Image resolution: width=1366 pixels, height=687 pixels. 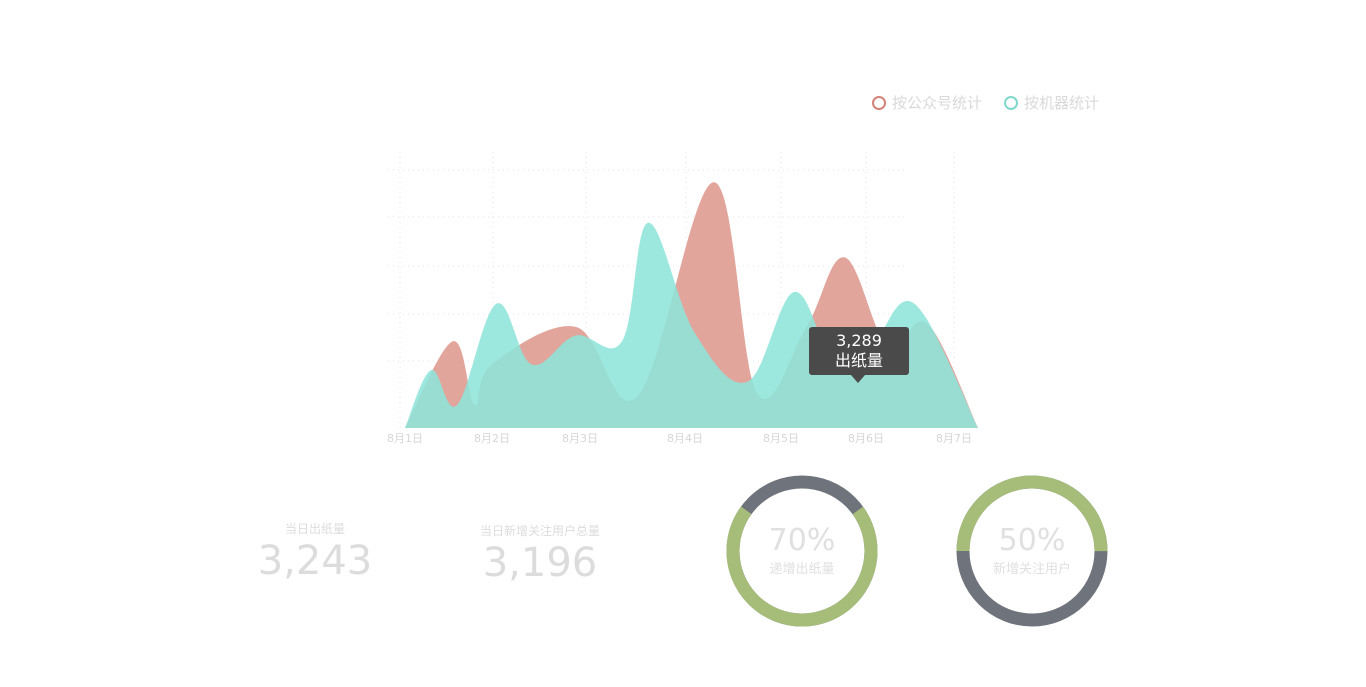 I want to click on x-tick-label: 8月5日, so click(x=781, y=438).